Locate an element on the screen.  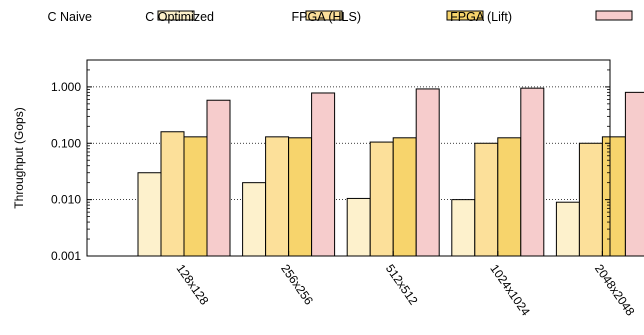
legend: C Naive C Optimized FPGA (HLS) FPGA (Lift) is located at coordinates (340, 17).